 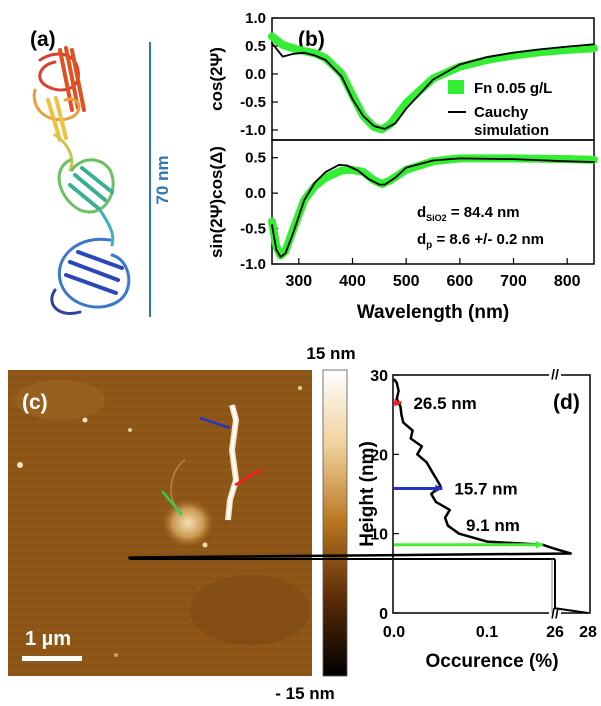 I want to click on chart-d-xtick: 26, so click(x=555, y=632).